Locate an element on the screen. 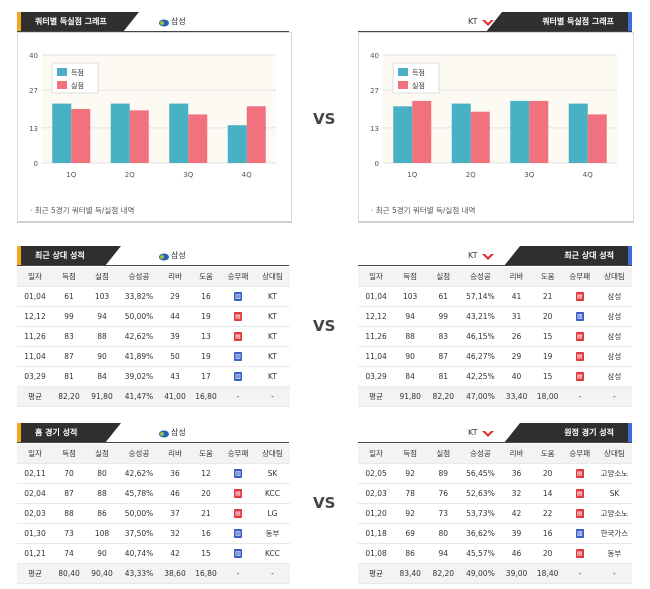 This screenshot has height=589, width=650. table-row: 01,20 92 73 53,73% 42 22 ▤ 고양소노 is located at coordinates (495, 513).